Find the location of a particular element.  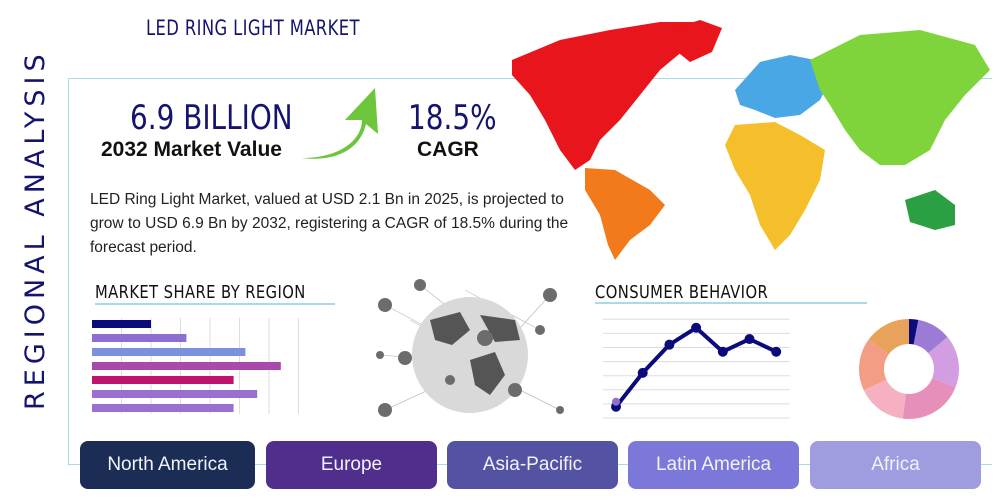

map-africa is located at coordinates (775, 186).